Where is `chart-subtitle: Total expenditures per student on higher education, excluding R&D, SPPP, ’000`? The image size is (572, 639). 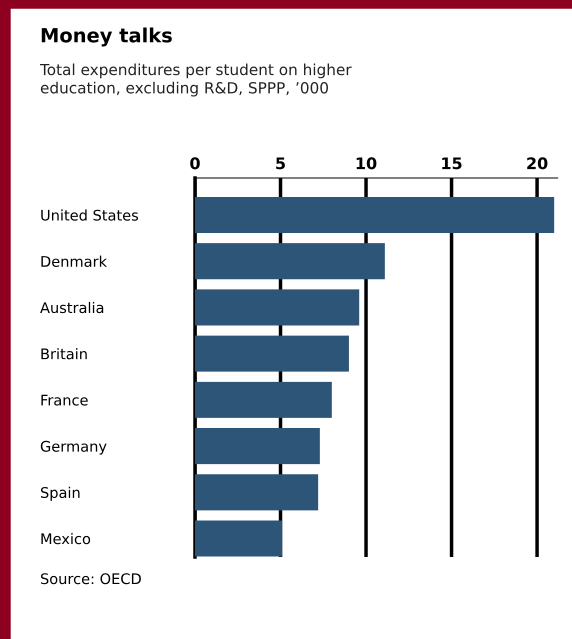
chart-subtitle: Total expenditures per student on higher education, excluding R&D, SPPP, ’000 is located at coordinates (196, 80).